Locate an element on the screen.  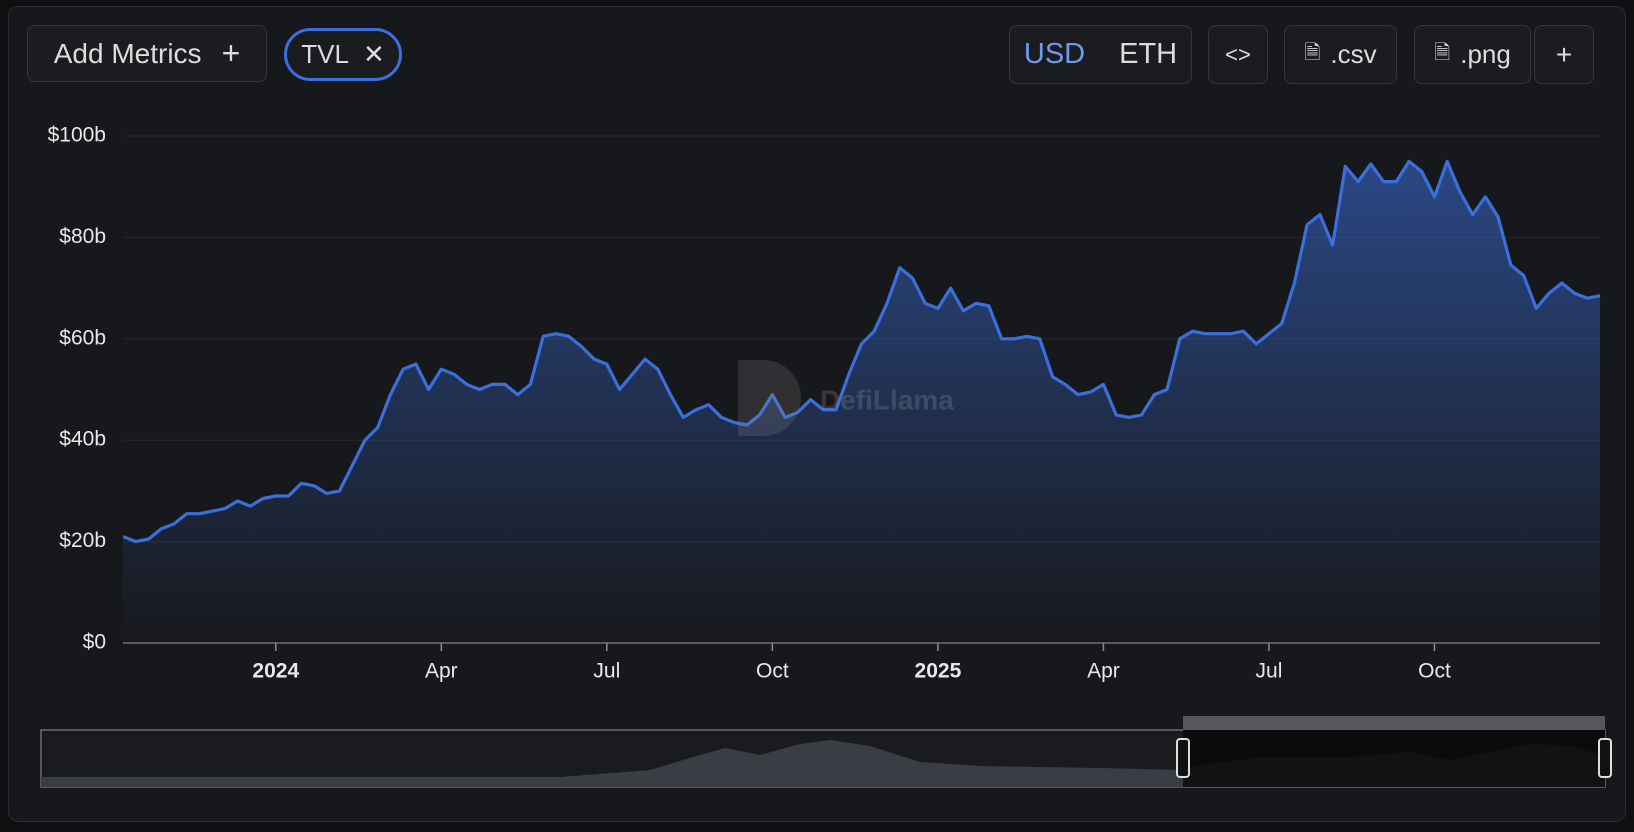
plus-icon: + is located at coordinates (231, 53).